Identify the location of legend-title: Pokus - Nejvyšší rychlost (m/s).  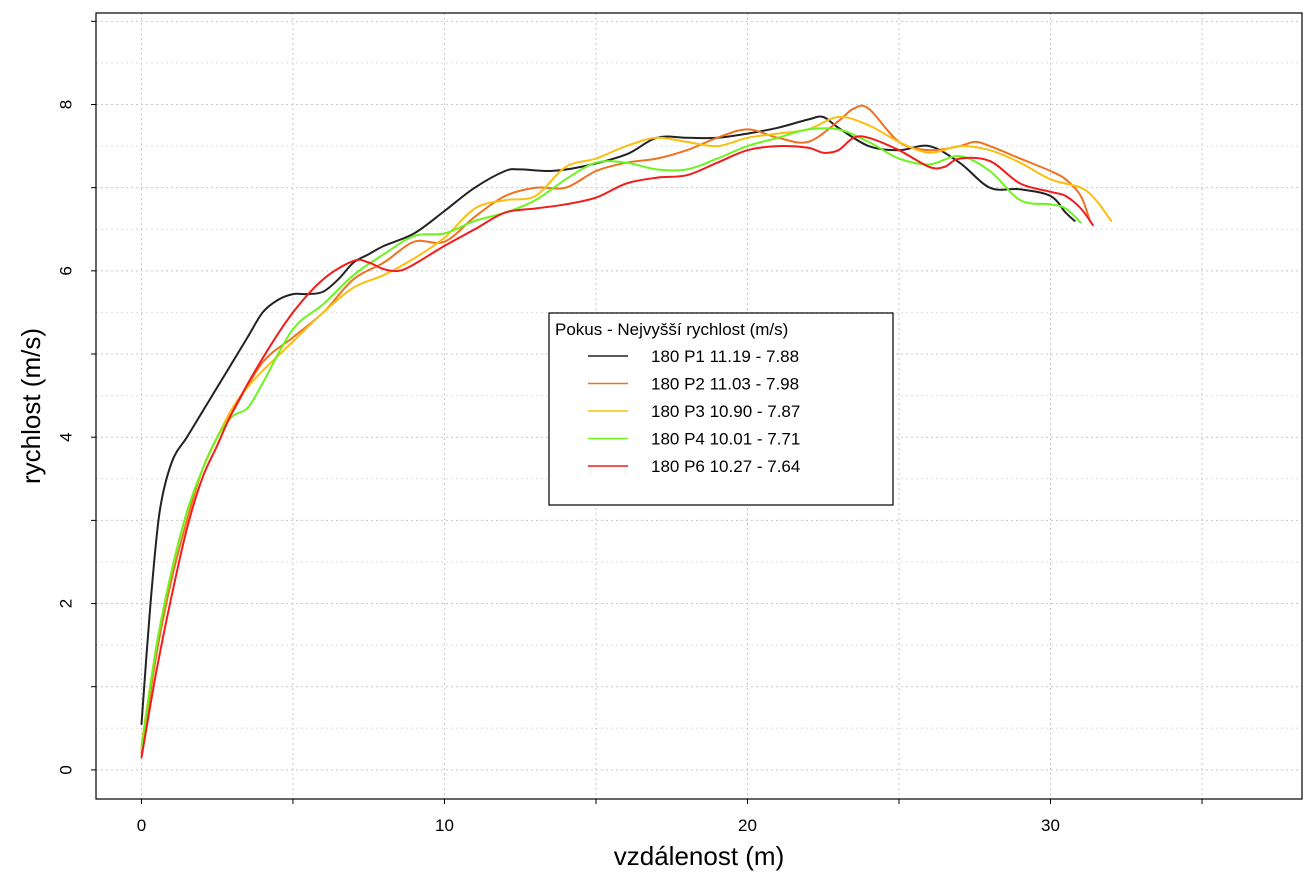
(671, 329).